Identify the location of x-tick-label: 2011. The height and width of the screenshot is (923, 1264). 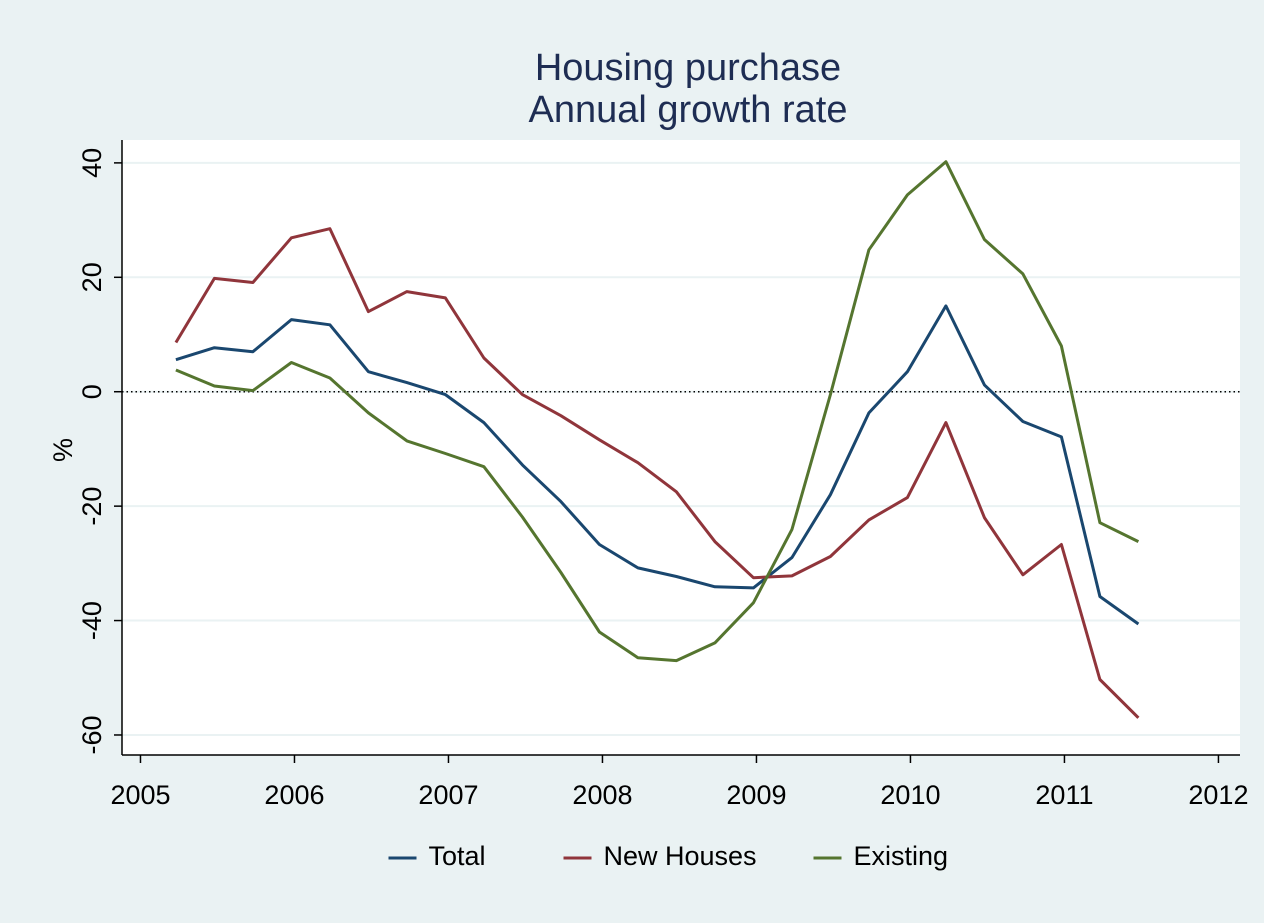
(1064, 795).